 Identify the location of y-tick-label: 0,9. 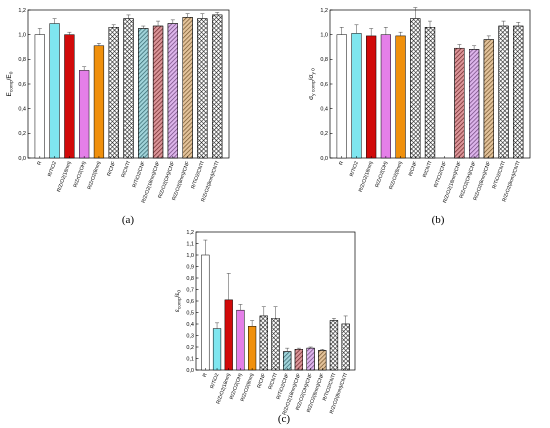
(190, 267).